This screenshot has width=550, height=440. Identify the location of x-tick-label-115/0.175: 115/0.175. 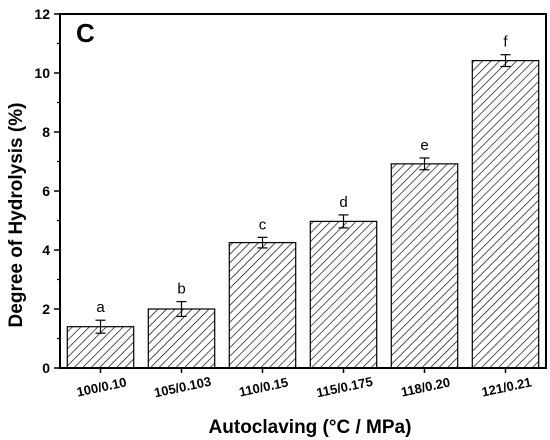
(344, 387).